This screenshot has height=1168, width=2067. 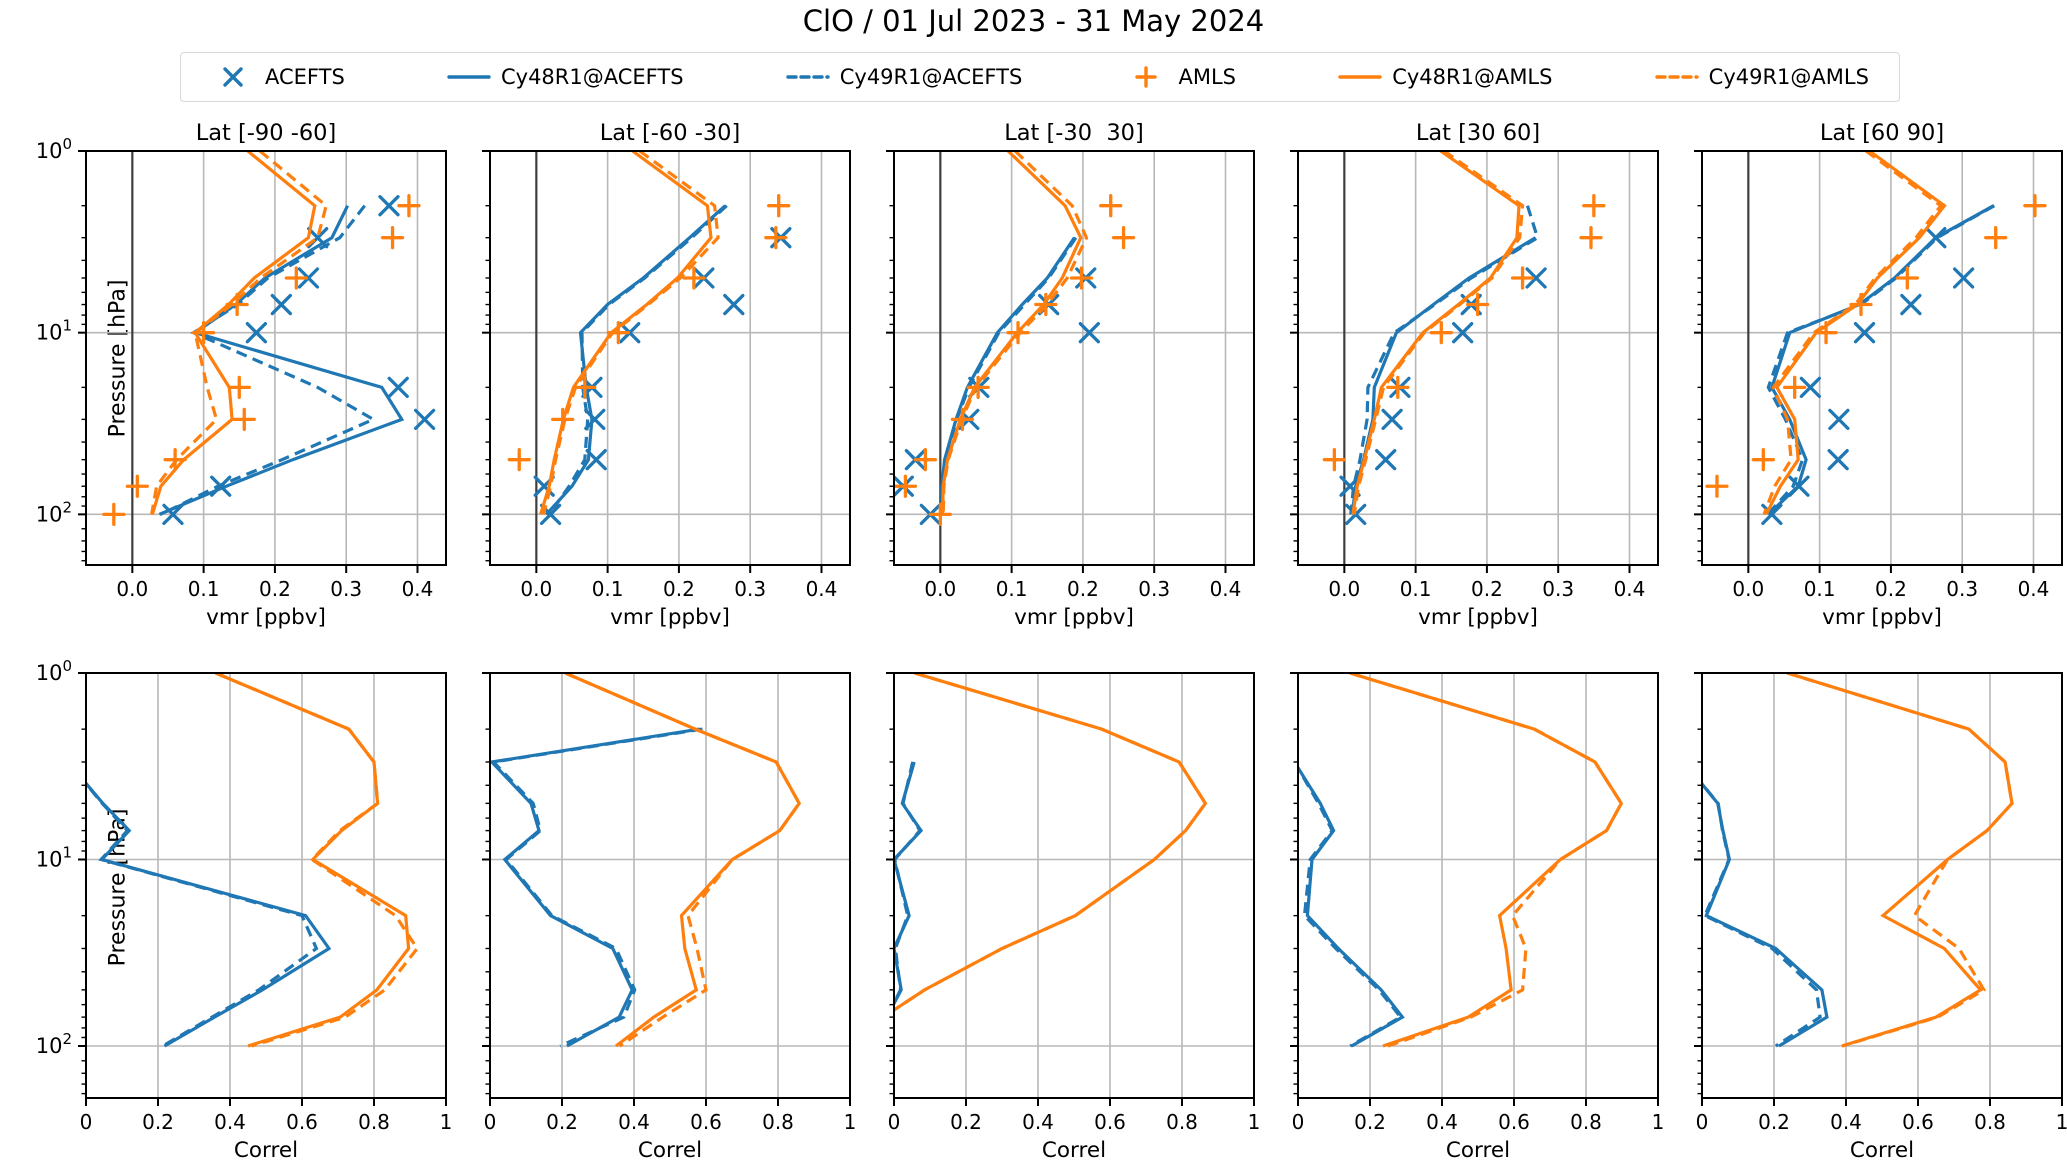 What do you see at coordinates (1074, 617) in the screenshot?
I see `x-axis-title: vmr [ppbv]` at bounding box center [1074, 617].